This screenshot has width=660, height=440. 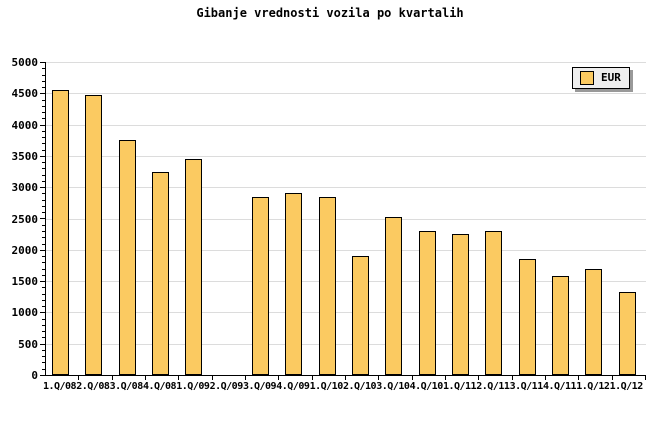 What do you see at coordinates (426, 386) in the screenshot?
I see `x-axis-label: 4.Q/10` at bounding box center [426, 386].